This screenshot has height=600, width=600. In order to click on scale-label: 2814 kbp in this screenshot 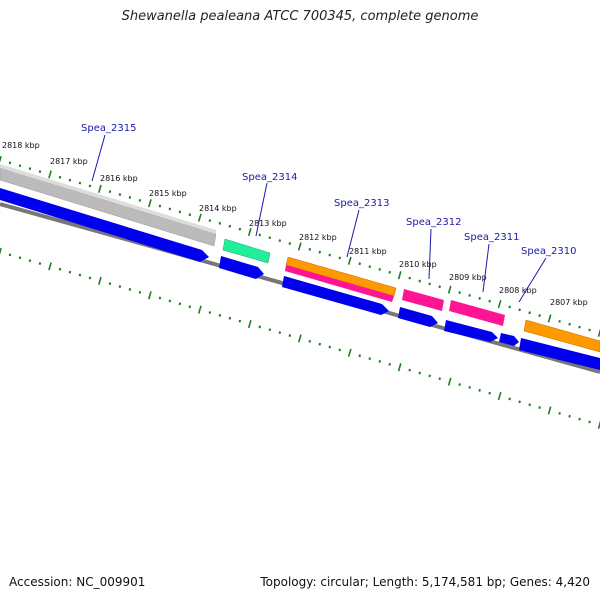, I will do `click(218, 208)`.